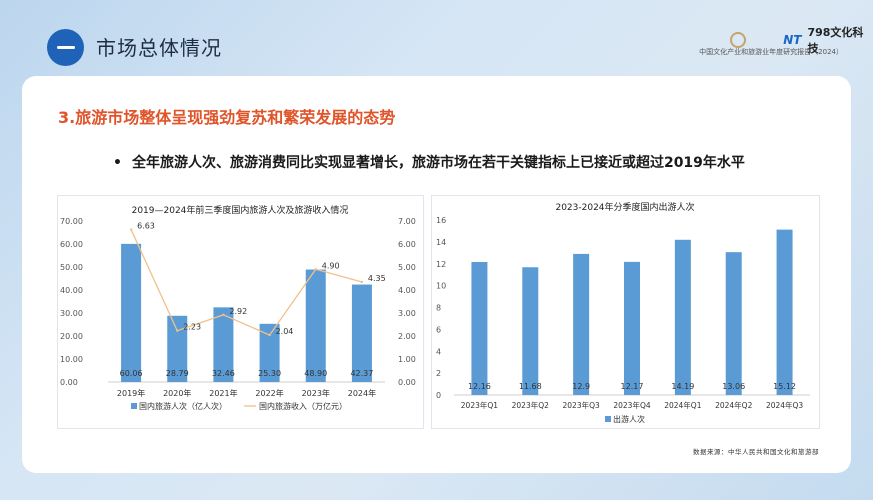  What do you see at coordinates (441, 286) in the screenshot?
I see `y-tick-label: 10` at bounding box center [441, 286].